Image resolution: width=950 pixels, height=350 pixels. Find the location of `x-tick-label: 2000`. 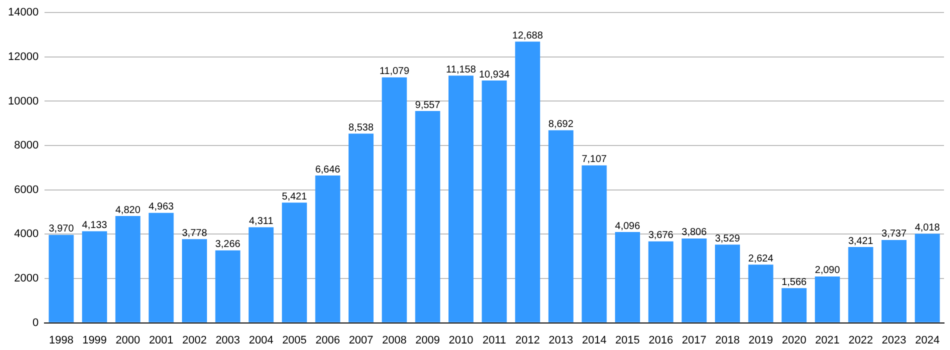

x-tick-label: 2000 is located at coordinates (128, 340).